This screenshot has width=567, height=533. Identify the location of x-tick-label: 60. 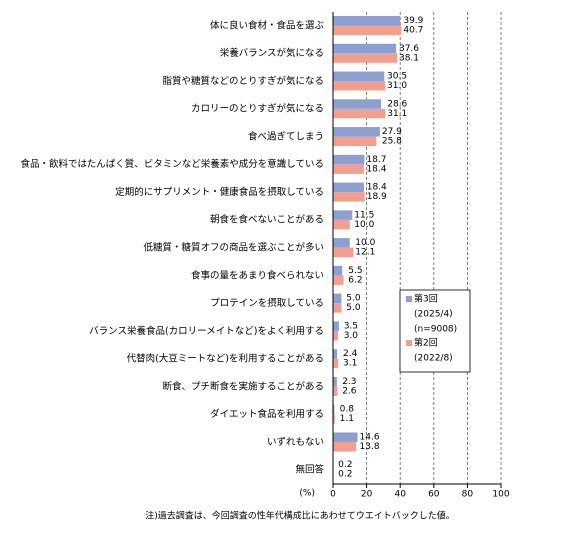
(434, 495).